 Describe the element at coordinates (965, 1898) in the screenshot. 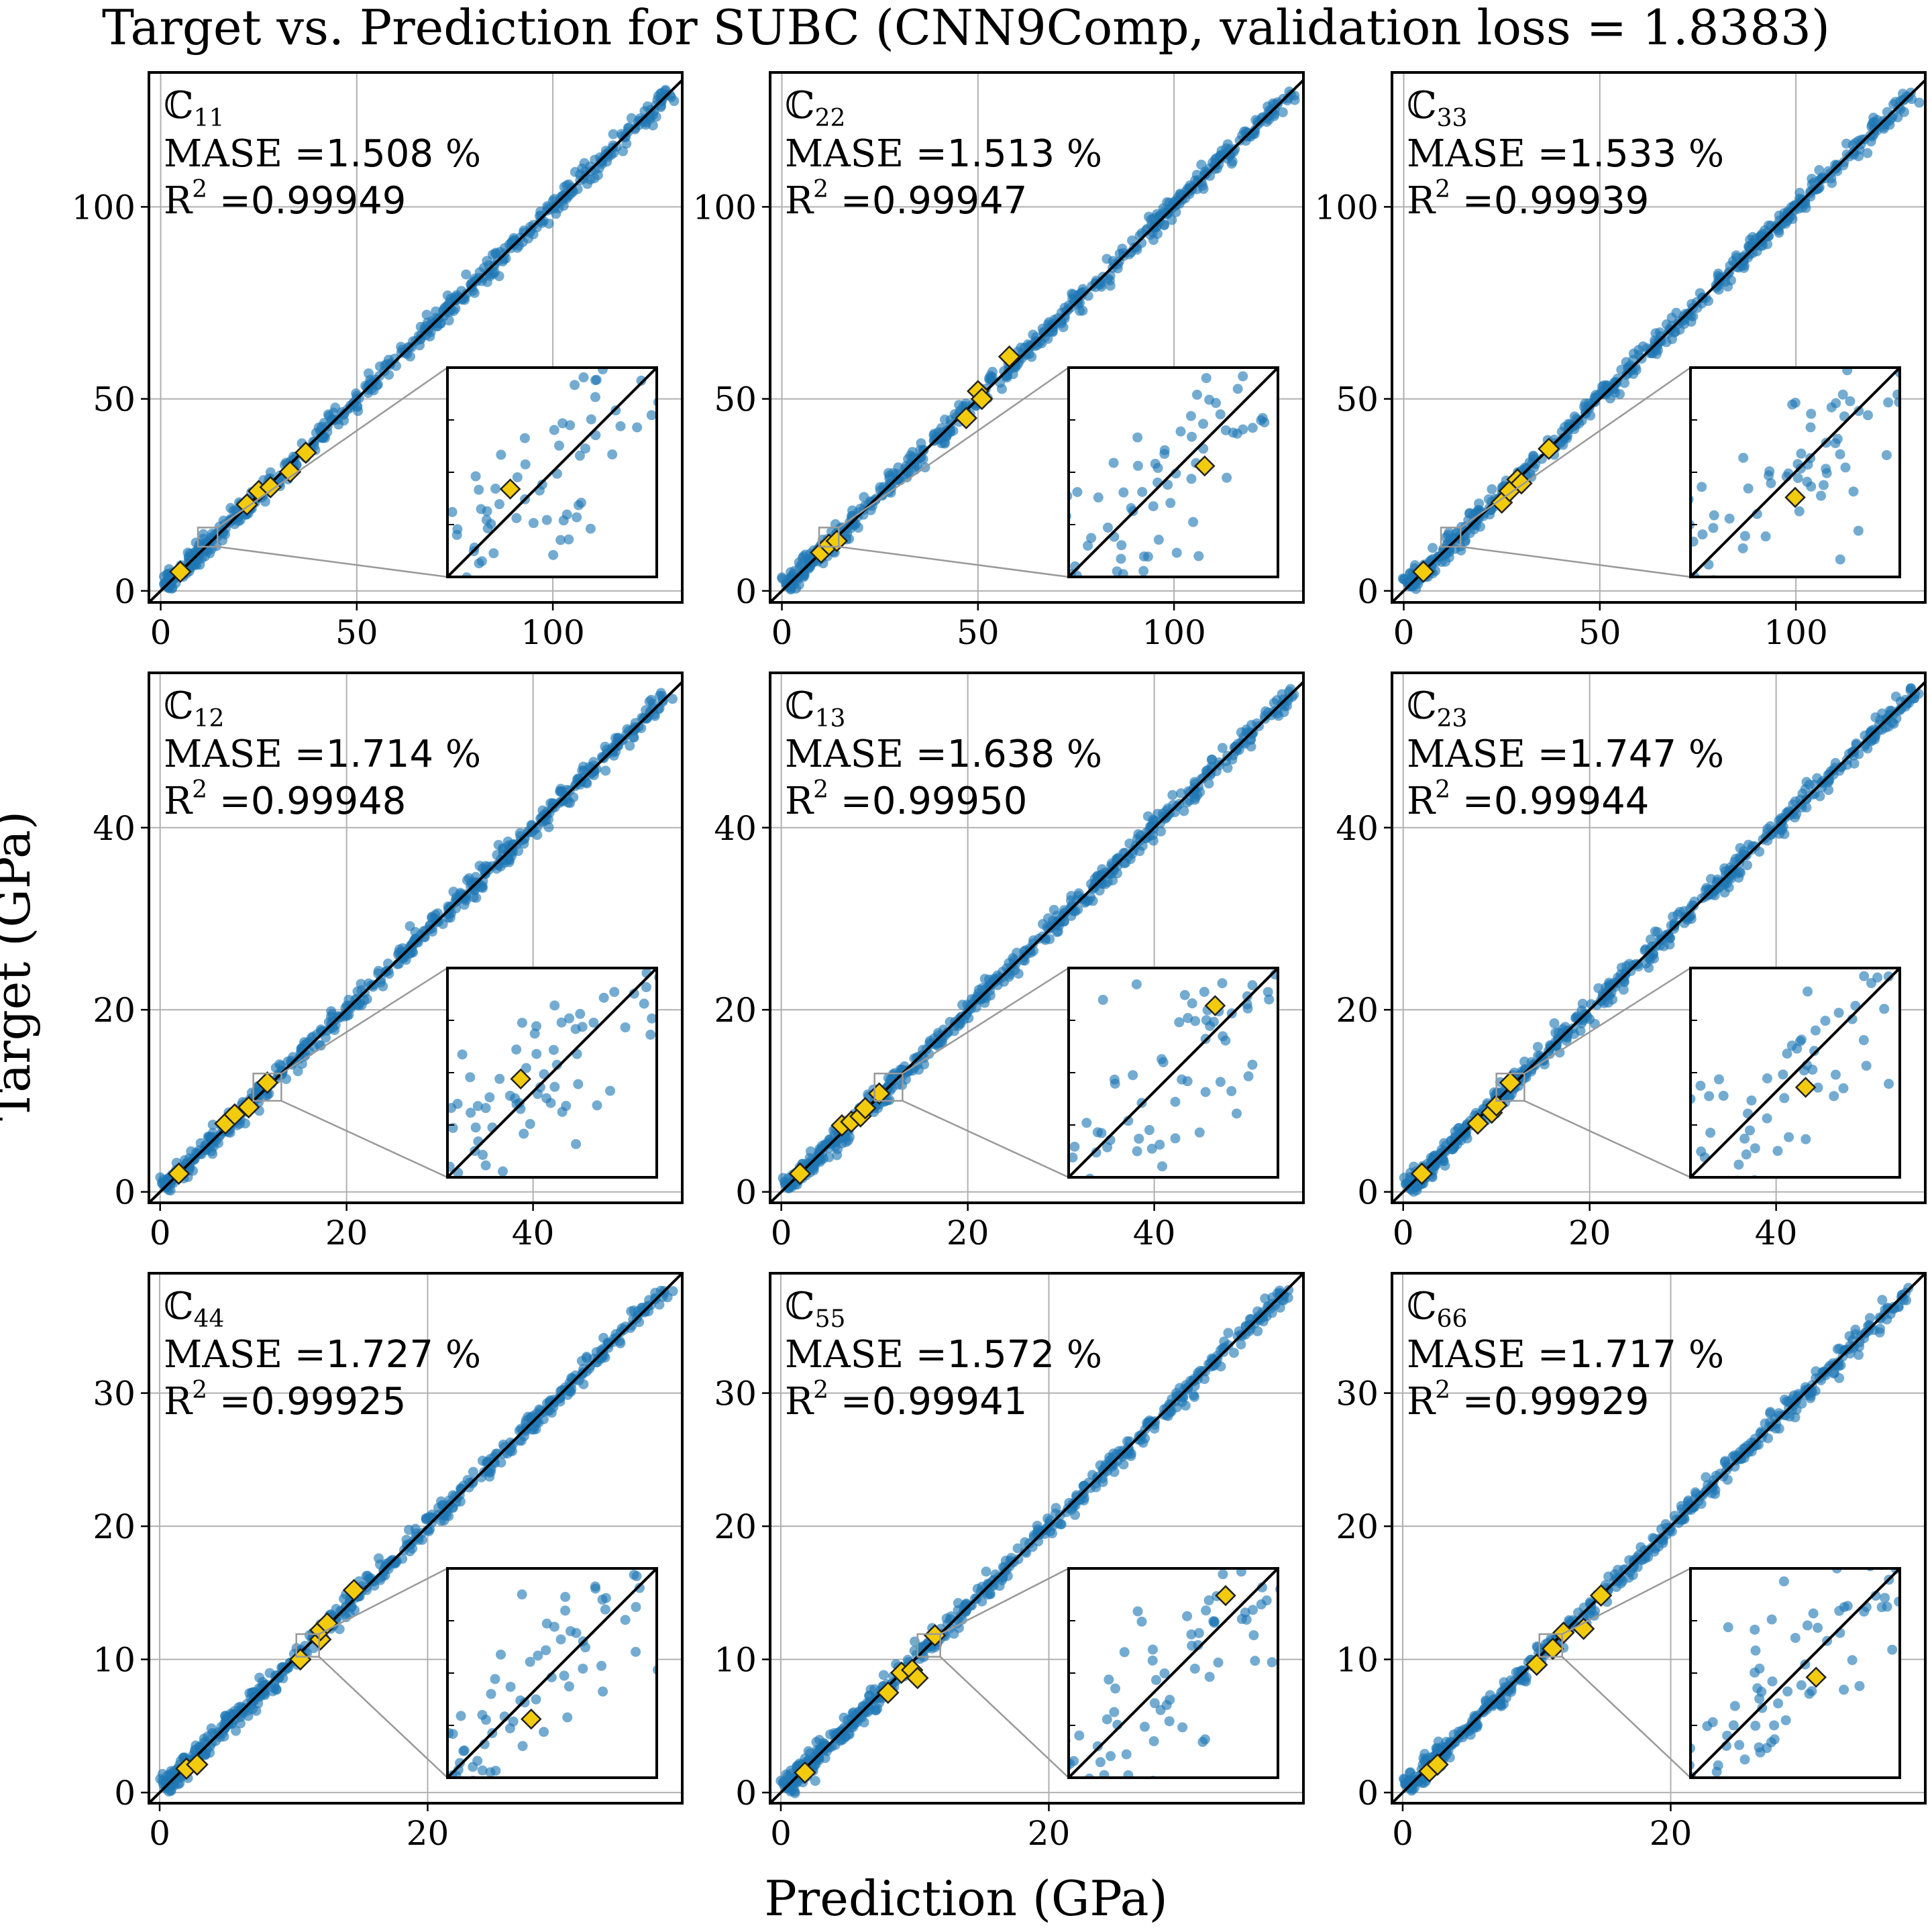

I see `x-axis-title: Prediction (GPa)` at that location.